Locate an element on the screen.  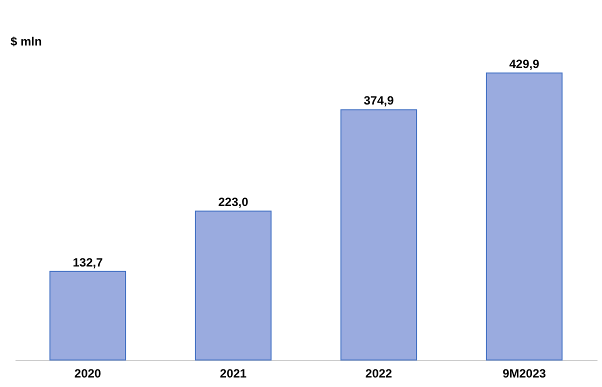
data-label: 429,9 is located at coordinates (524, 64).